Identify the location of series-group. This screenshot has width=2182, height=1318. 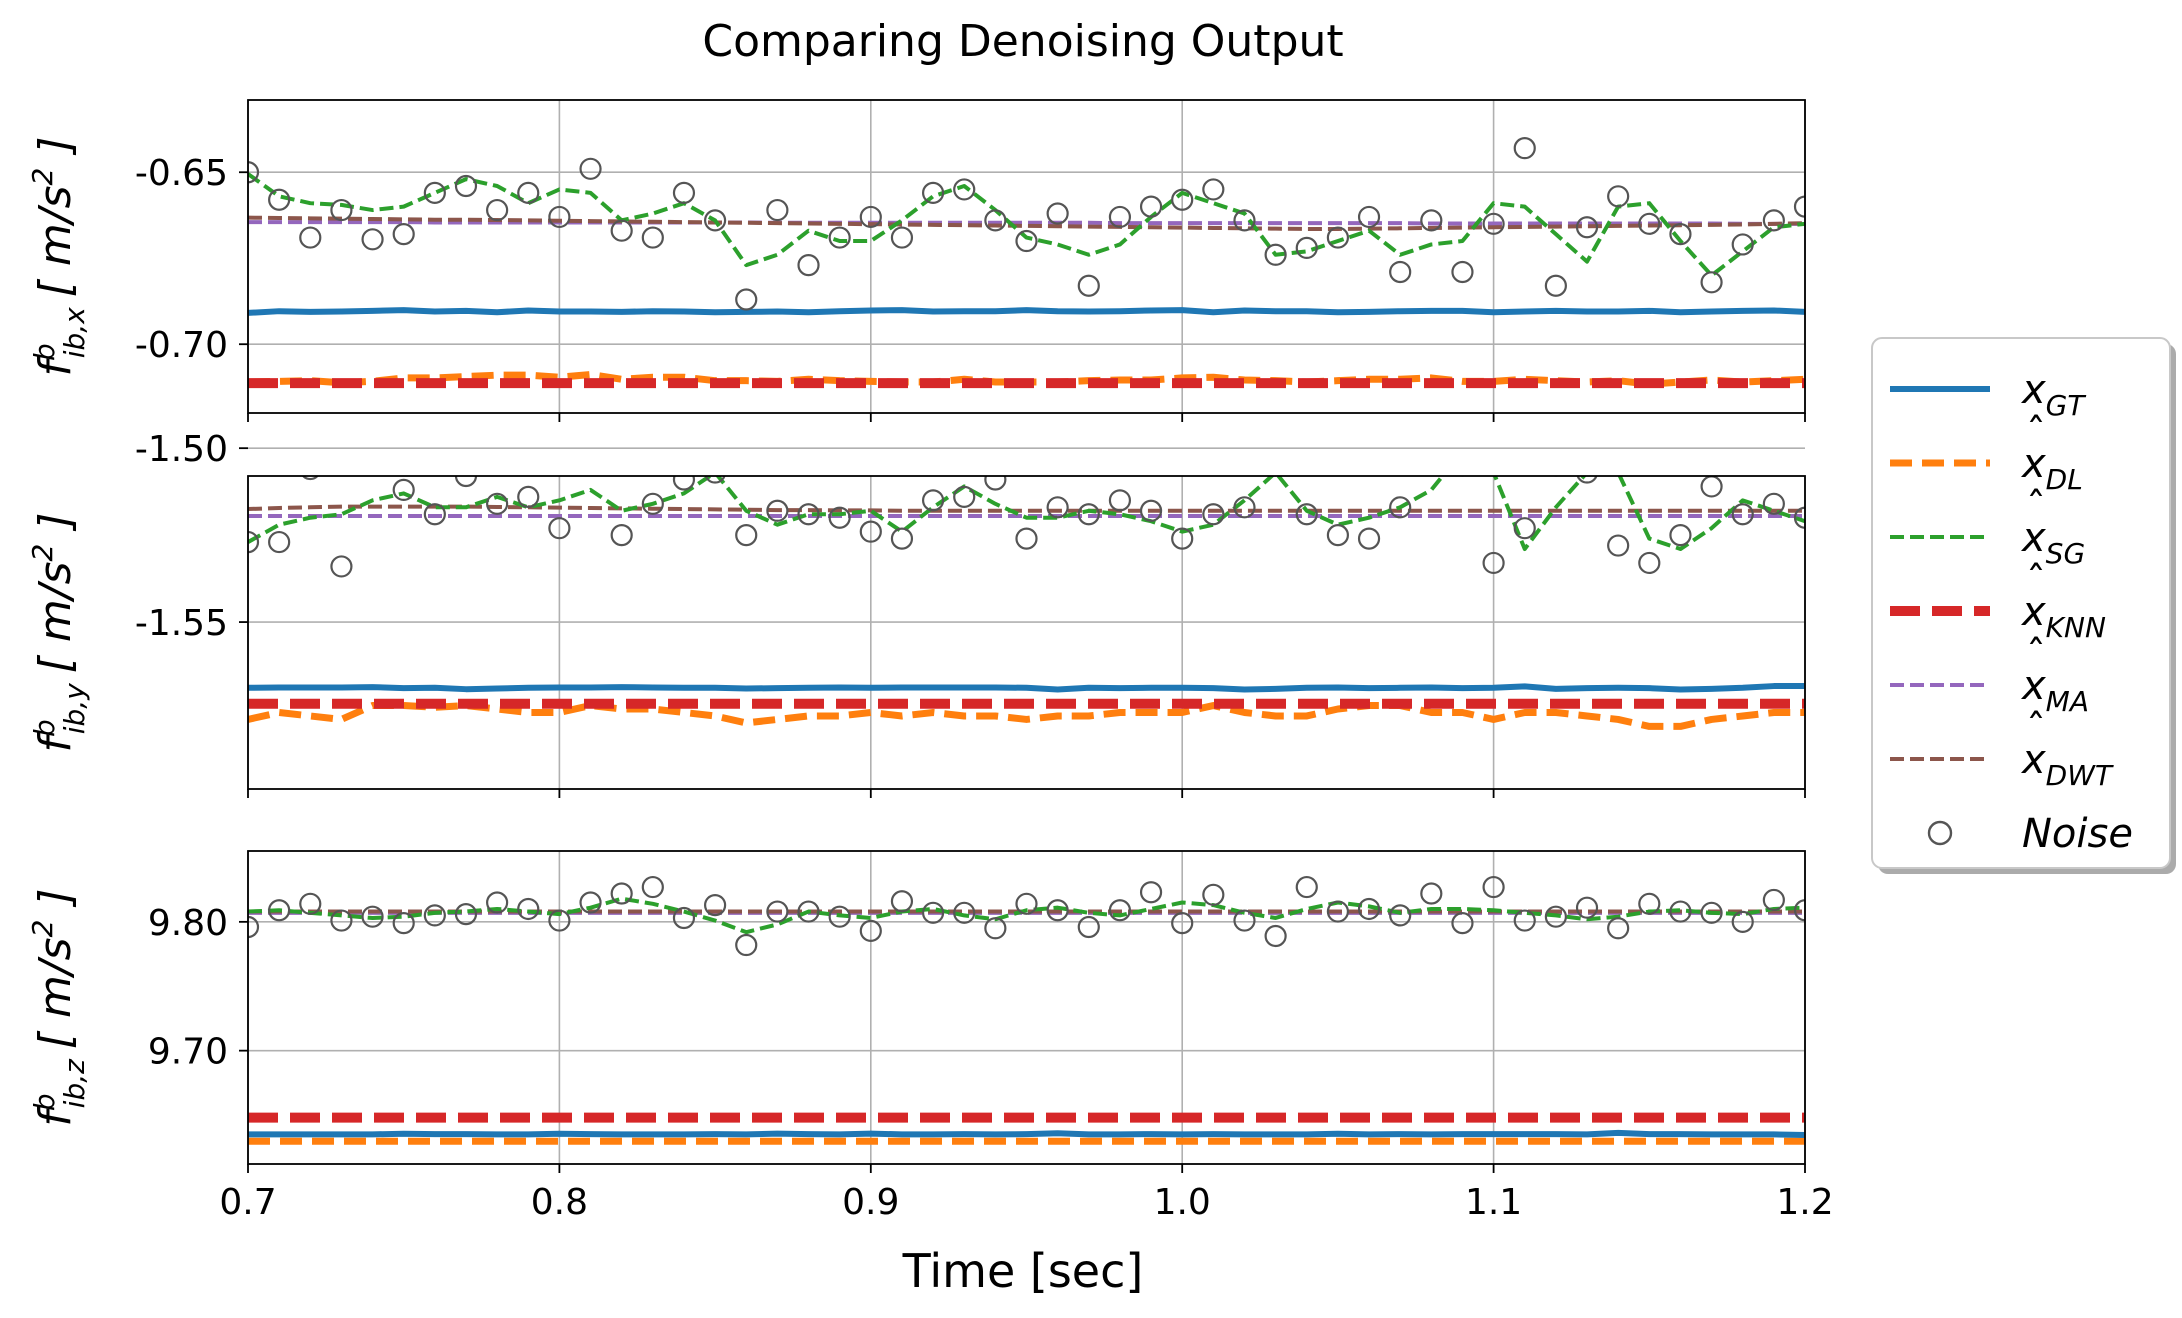
(1026, 1010).